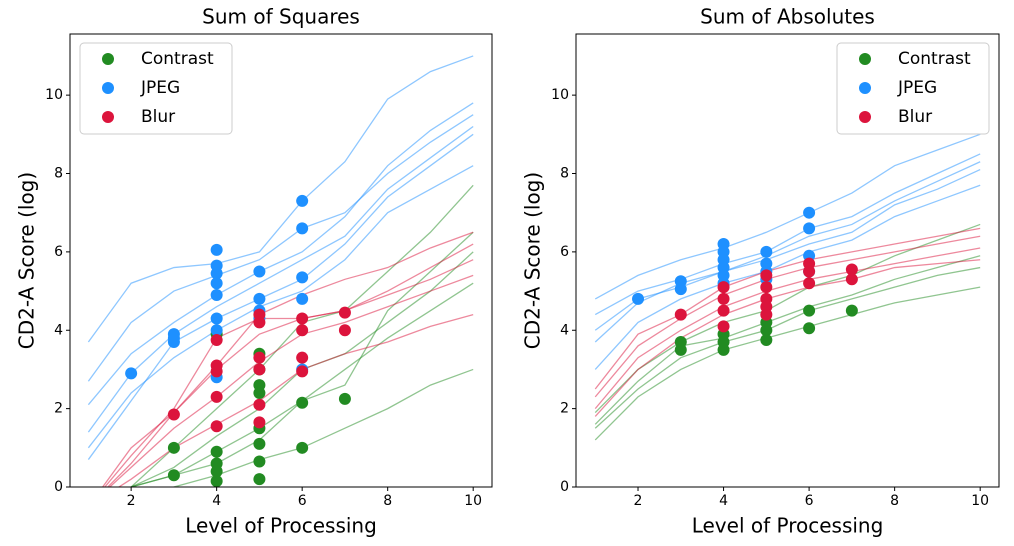 This screenshot has height=546, width=1014. What do you see at coordinates (216, 501) in the screenshot?
I see `x-tick-label: 4` at bounding box center [216, 501].